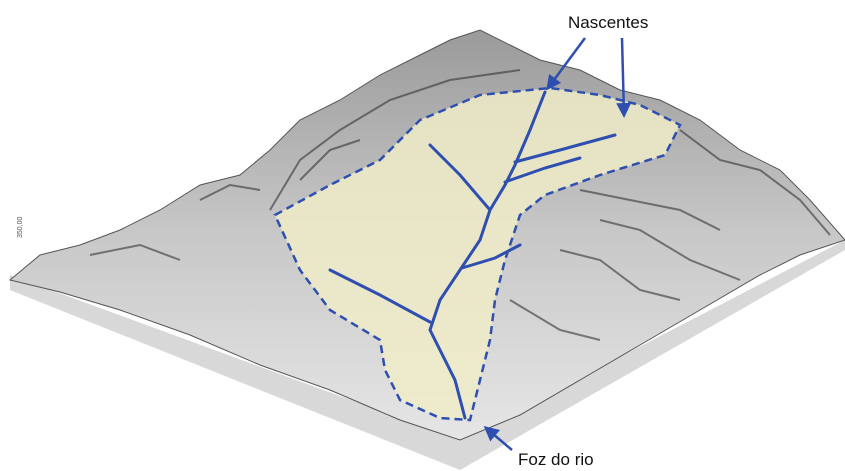 Image resolution: width=845 pixels, height=471 pixels. Describe the element at coordinates (608, 22) in the screenshot. I see `sources-label: Nascentes` at that location.